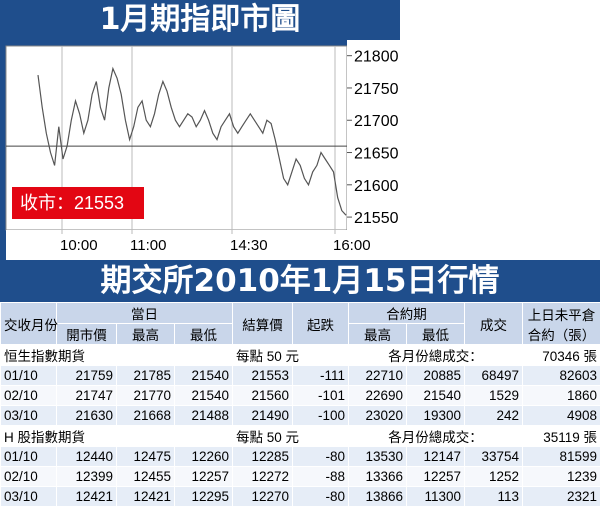 This screenshot has height=524, width=600. I want to click on section-total: 70346 張, so click(561, 355).